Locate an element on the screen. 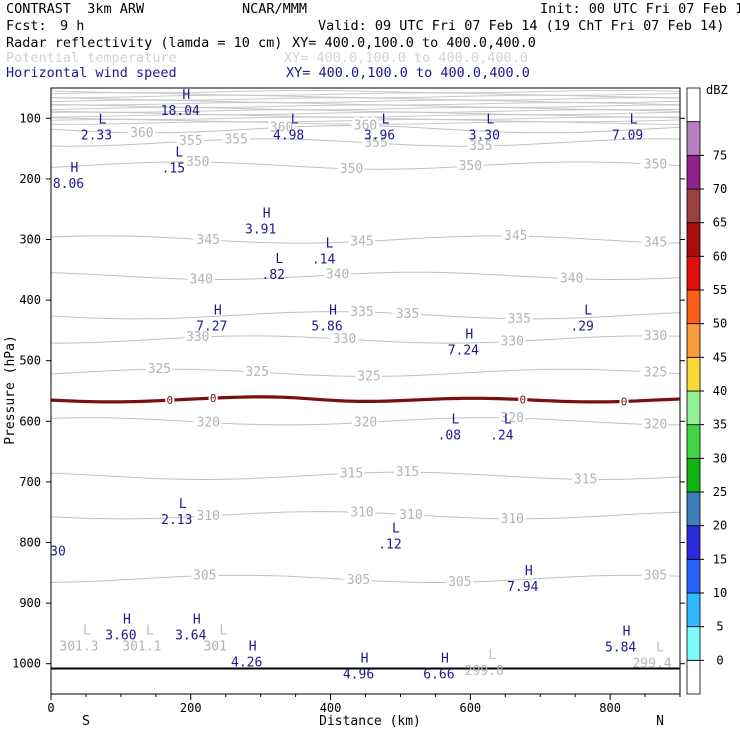  wind-extremum-value: 7.94 is located at coordinates (522, 587).